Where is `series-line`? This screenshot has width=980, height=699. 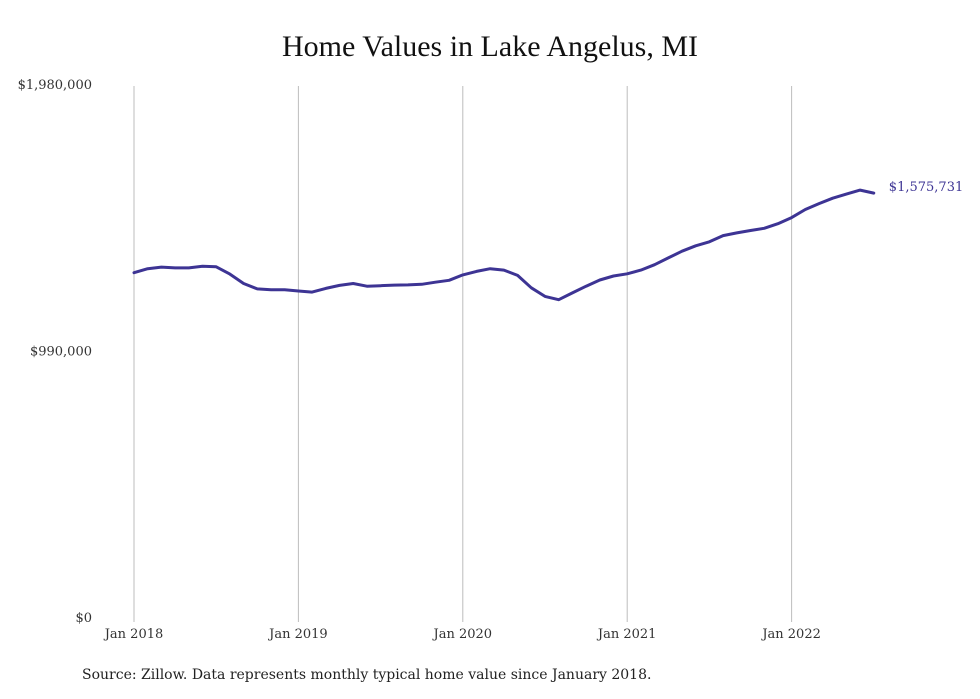 series-line is located at coordinates (504, 245).